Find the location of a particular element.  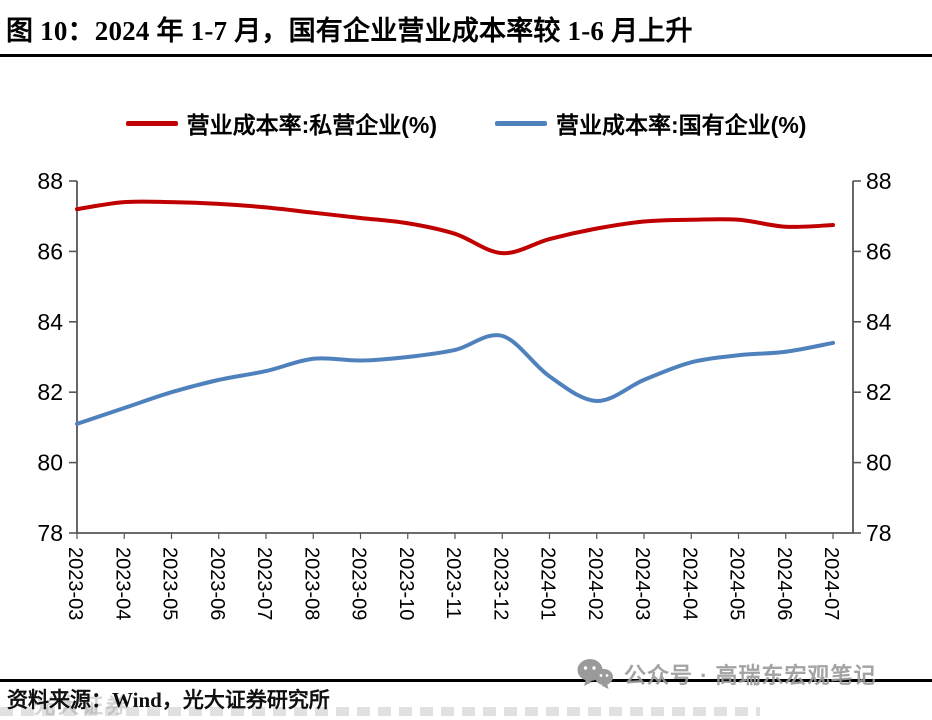

data-source-note: 资料来源：Wind，光大证券研究所 is located at coordinates (168, 700).